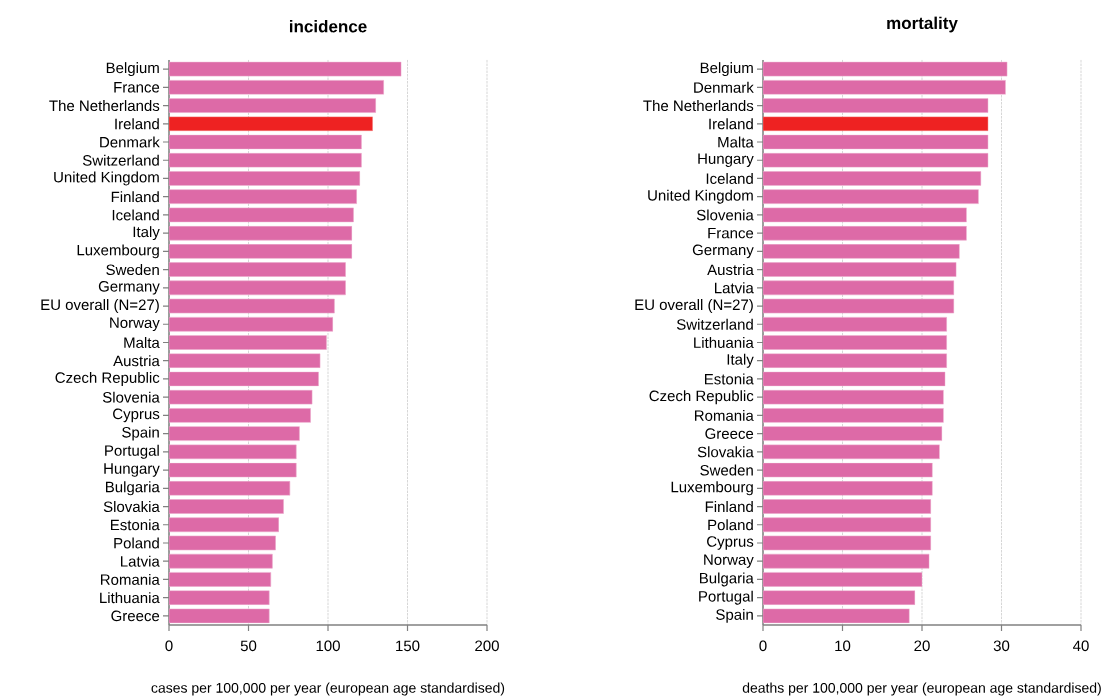 This screenshot has height=700, width=1112. Describe the element at coordinates (408, 646) in the screenshot. I see `x-tick-label: 150` at that location.